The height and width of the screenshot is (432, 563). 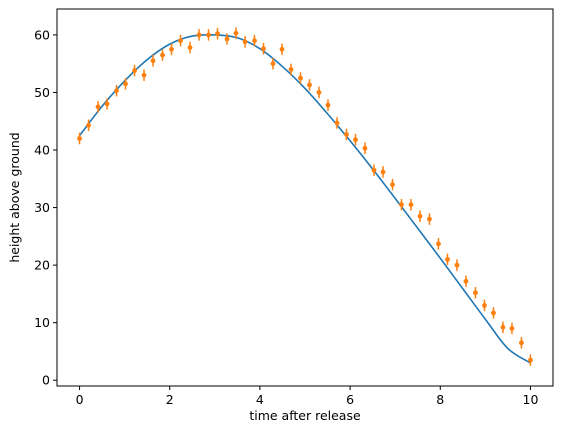 What do you see at coordinates (350, 399) in the screenshot?
I see `x-tick-label: 6` at bounding box center [350, 399].